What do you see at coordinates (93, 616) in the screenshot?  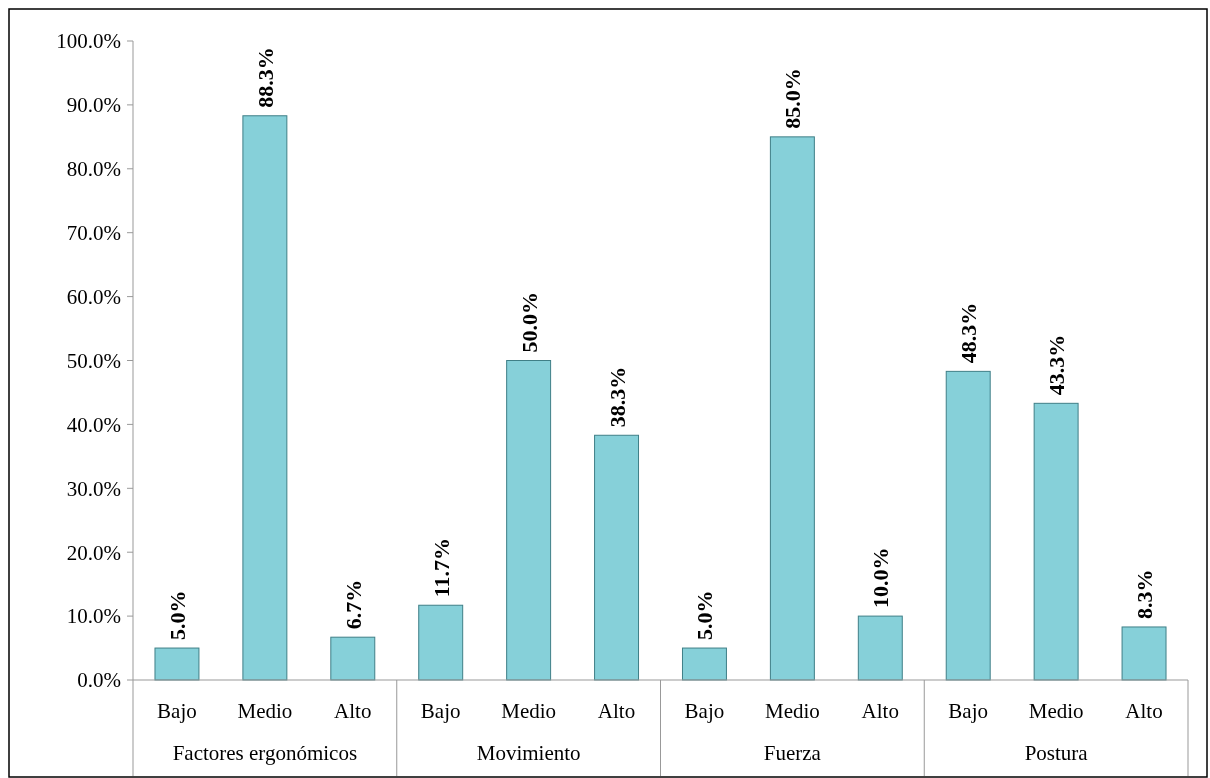 I see `y-tick-label: 10.0%` at bounding box center [93, 616].